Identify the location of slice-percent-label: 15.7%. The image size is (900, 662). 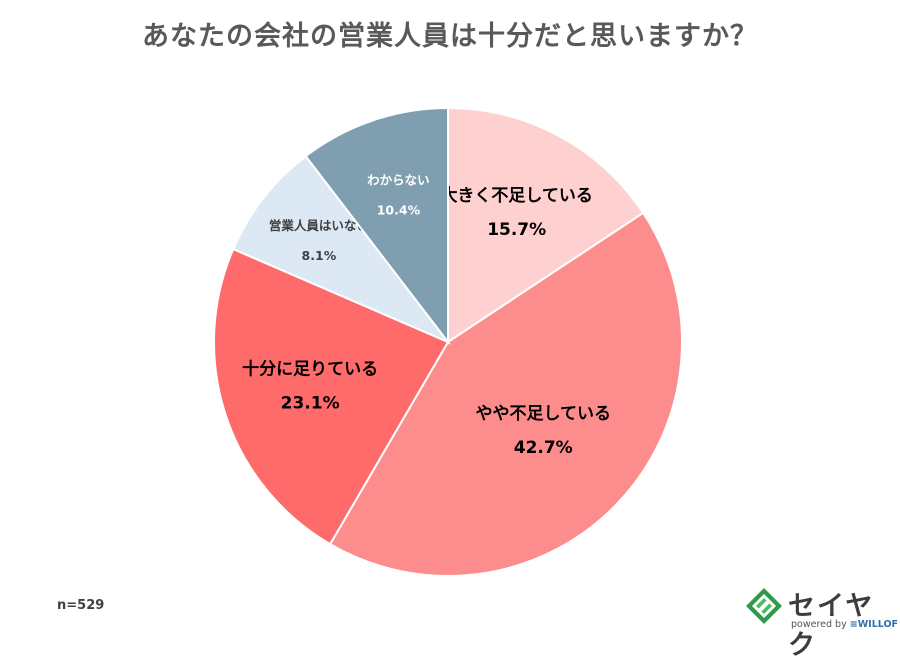
(516, 230).